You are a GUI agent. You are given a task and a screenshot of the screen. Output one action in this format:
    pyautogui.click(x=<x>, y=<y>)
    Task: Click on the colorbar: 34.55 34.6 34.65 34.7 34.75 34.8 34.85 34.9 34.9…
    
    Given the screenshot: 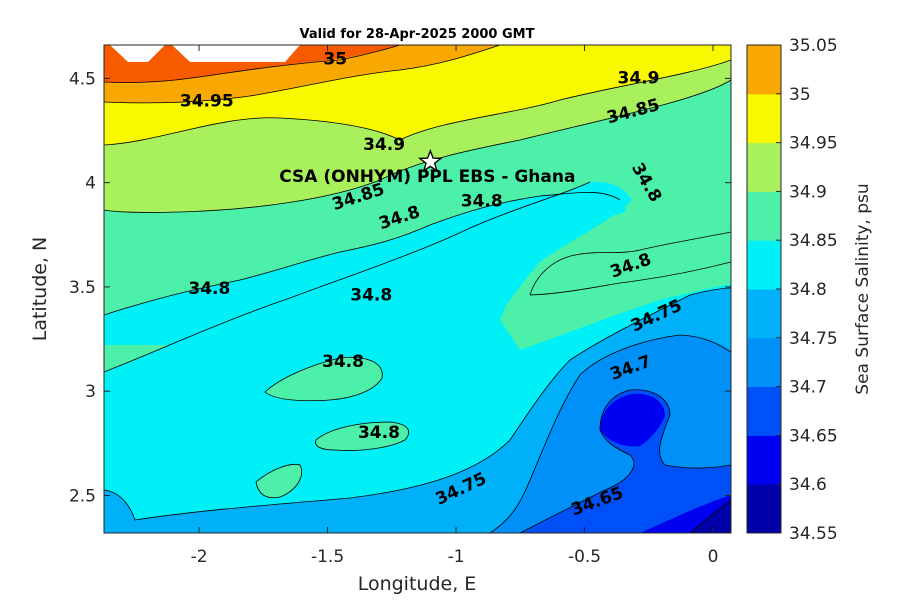 What is the action you would take?
    pyautogui.click(x=792, y=290)
    